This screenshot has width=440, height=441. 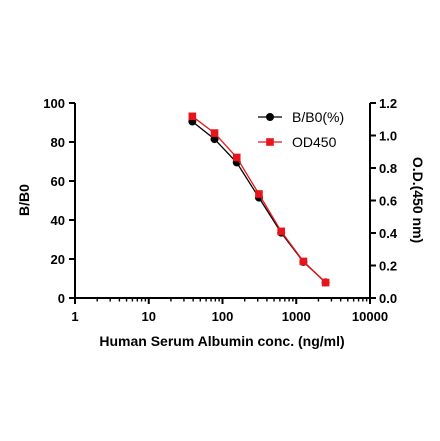 What do you see at coordinates (74, 316) in the screenshot?
I see `x-tick-label: 1` at bounding box center [74, 316].